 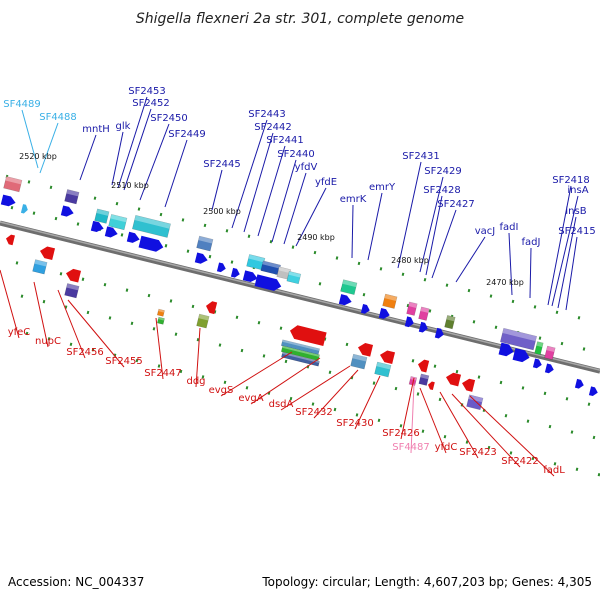 I want to click on gene-label: yfdV, so click(x=306, y=167).